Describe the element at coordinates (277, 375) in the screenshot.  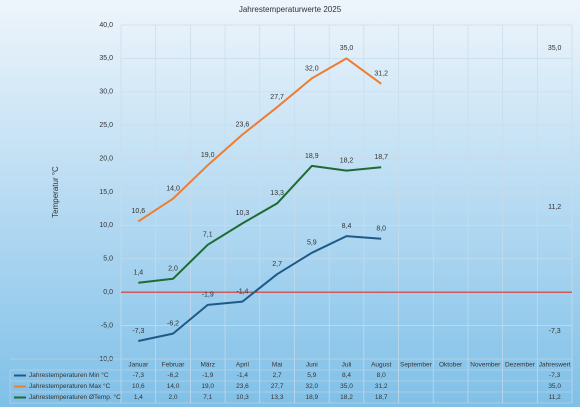
I see `table-cell: 2,7` at that location.